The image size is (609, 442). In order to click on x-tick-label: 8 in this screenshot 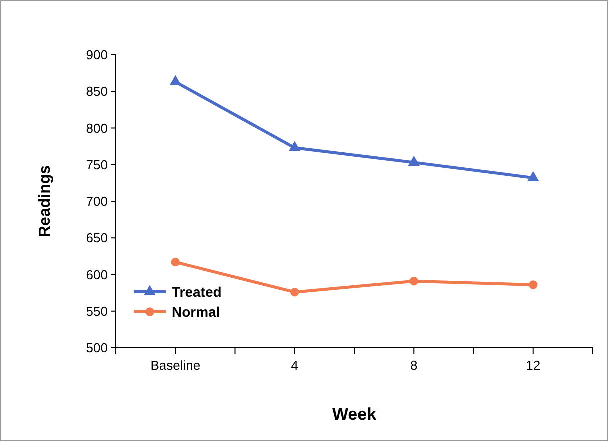, I will do `click(414, 365)`.